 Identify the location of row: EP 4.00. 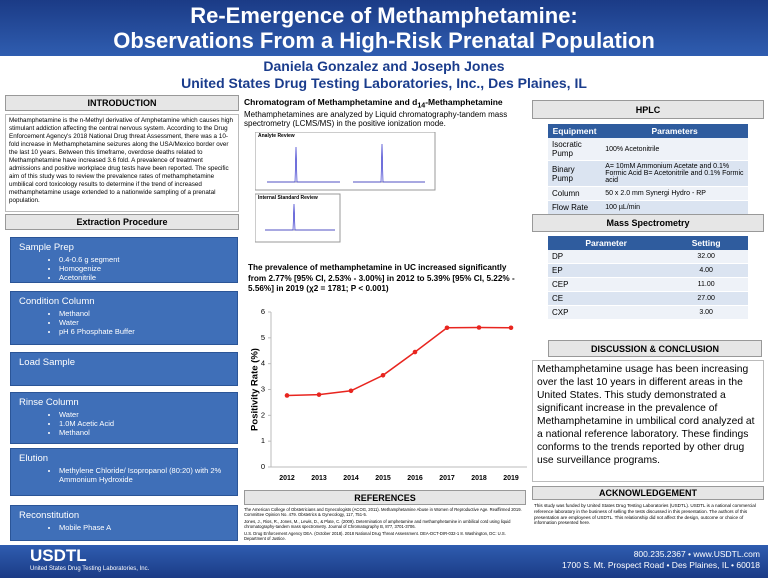
(648, 270).